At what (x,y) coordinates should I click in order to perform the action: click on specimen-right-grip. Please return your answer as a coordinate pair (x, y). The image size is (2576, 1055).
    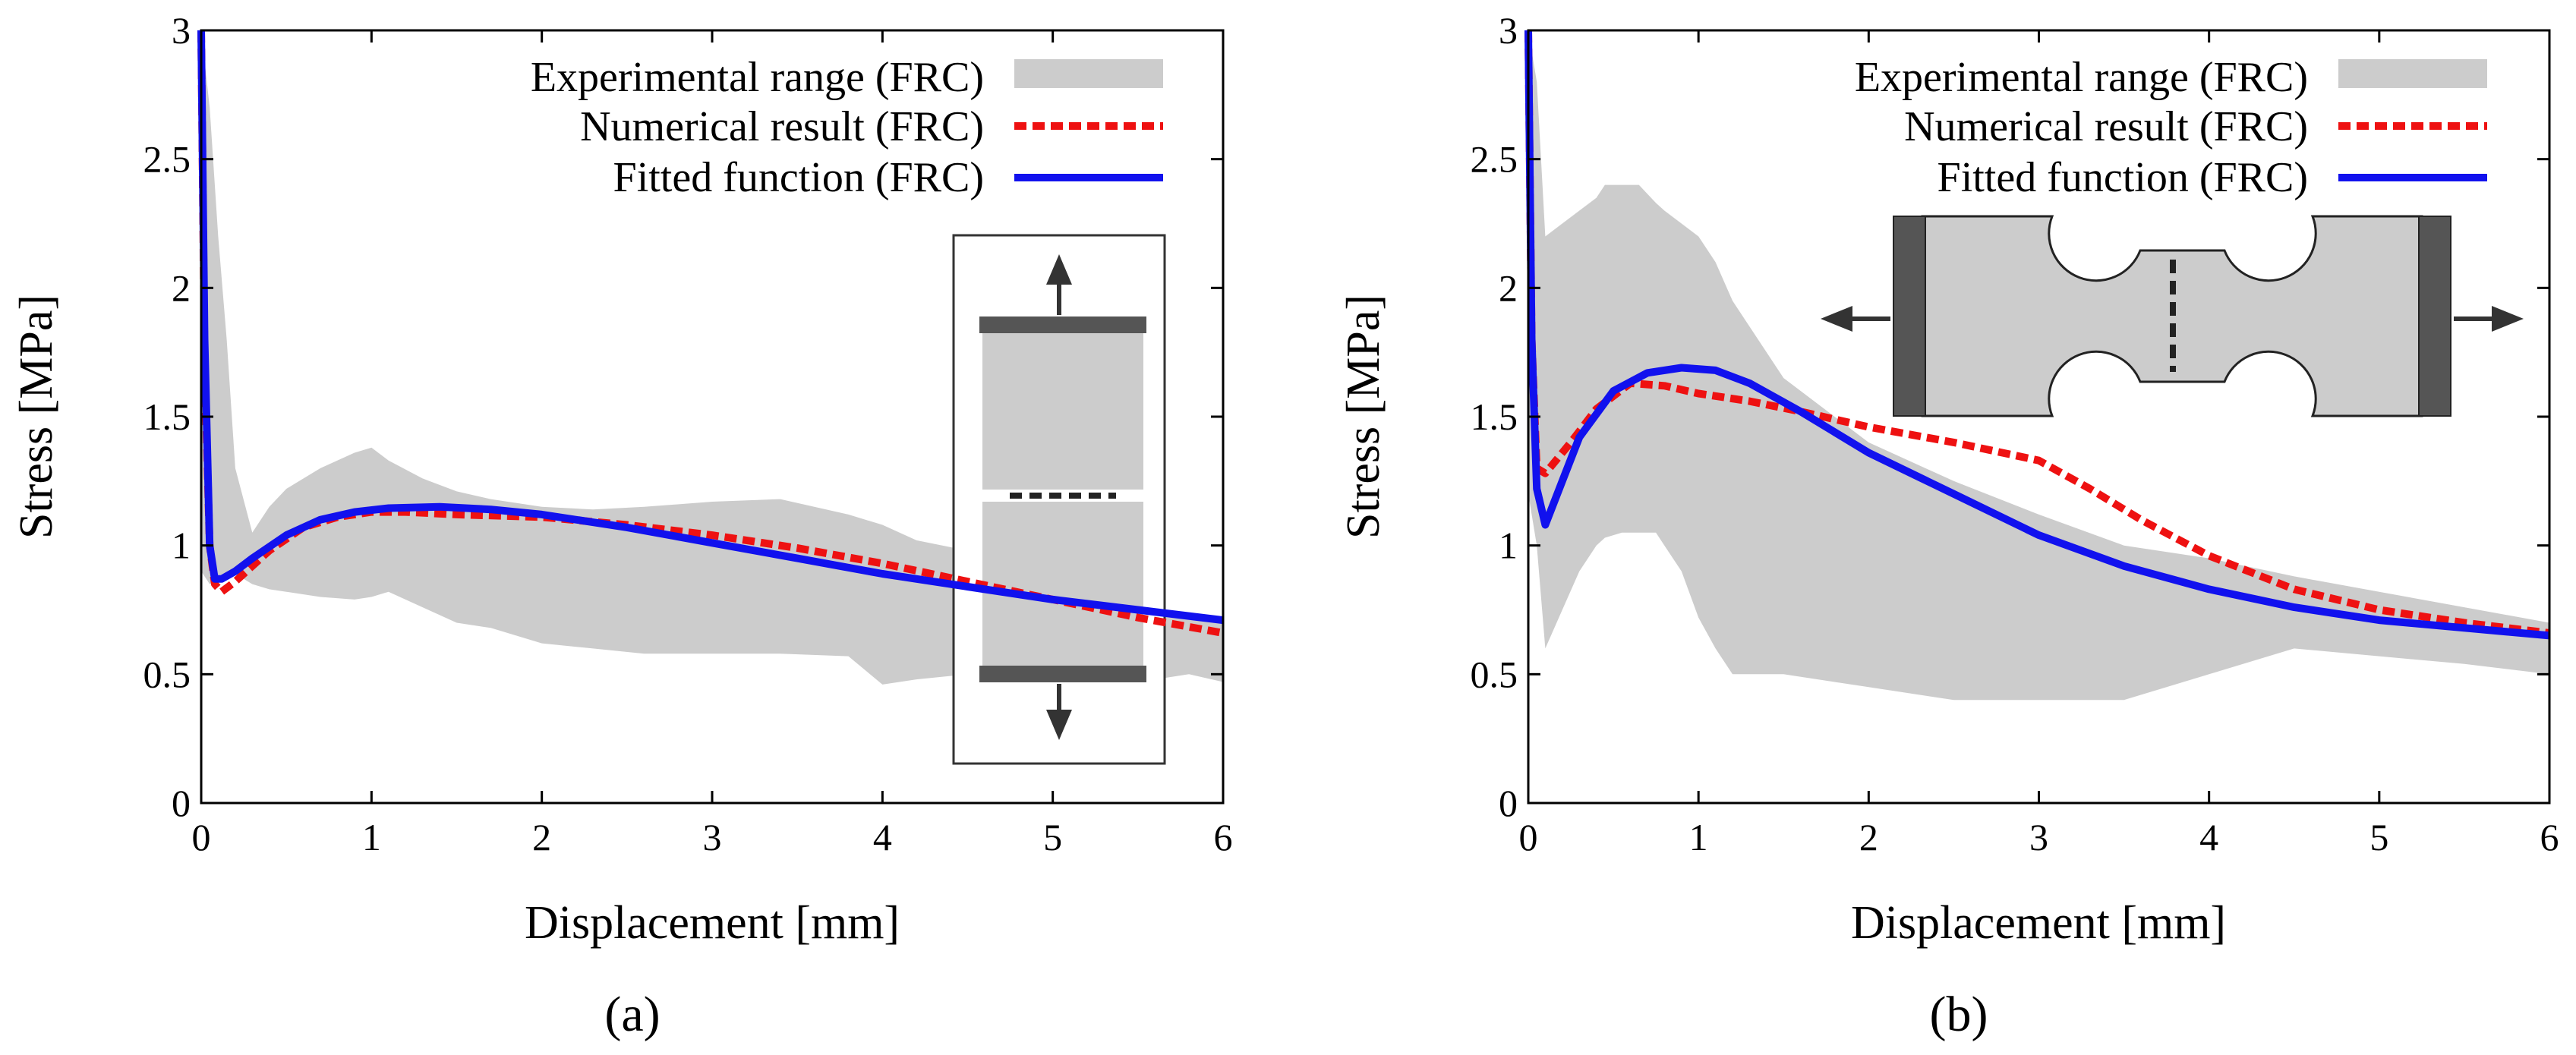
    Looking at the image, I should click on (2434, 316).